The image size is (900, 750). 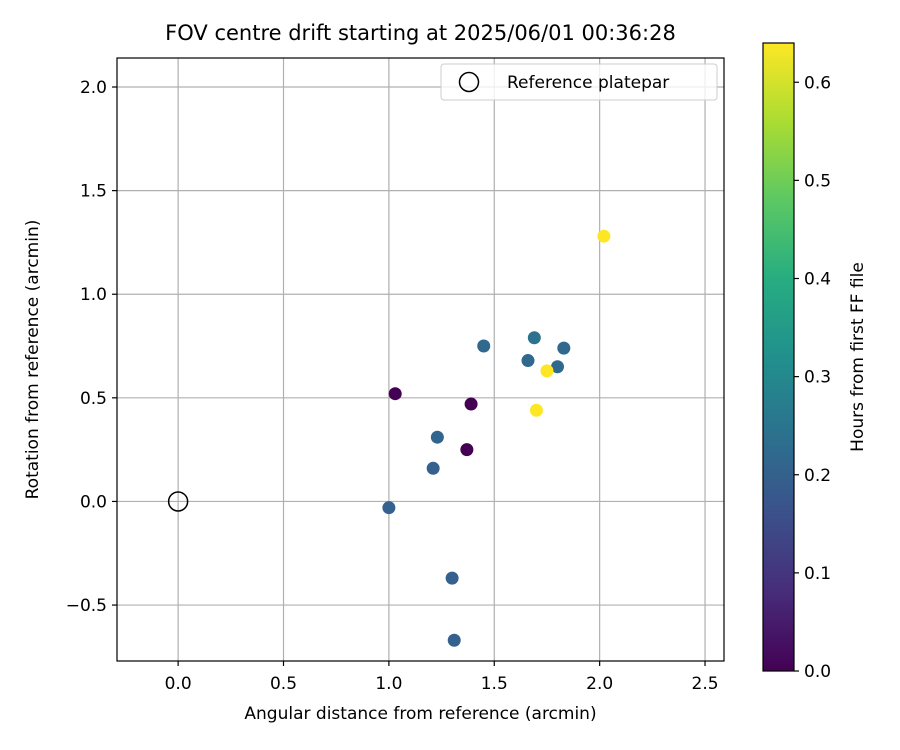 I want to click on x-tick-label: 2.5, so click(x=705, y=684).